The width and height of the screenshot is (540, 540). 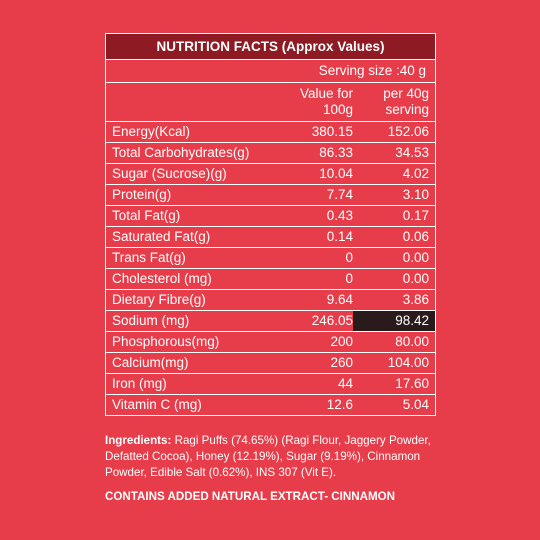 I want to click on table-row: Iron (mg) 44 17.60, so click(x=270, y=384).